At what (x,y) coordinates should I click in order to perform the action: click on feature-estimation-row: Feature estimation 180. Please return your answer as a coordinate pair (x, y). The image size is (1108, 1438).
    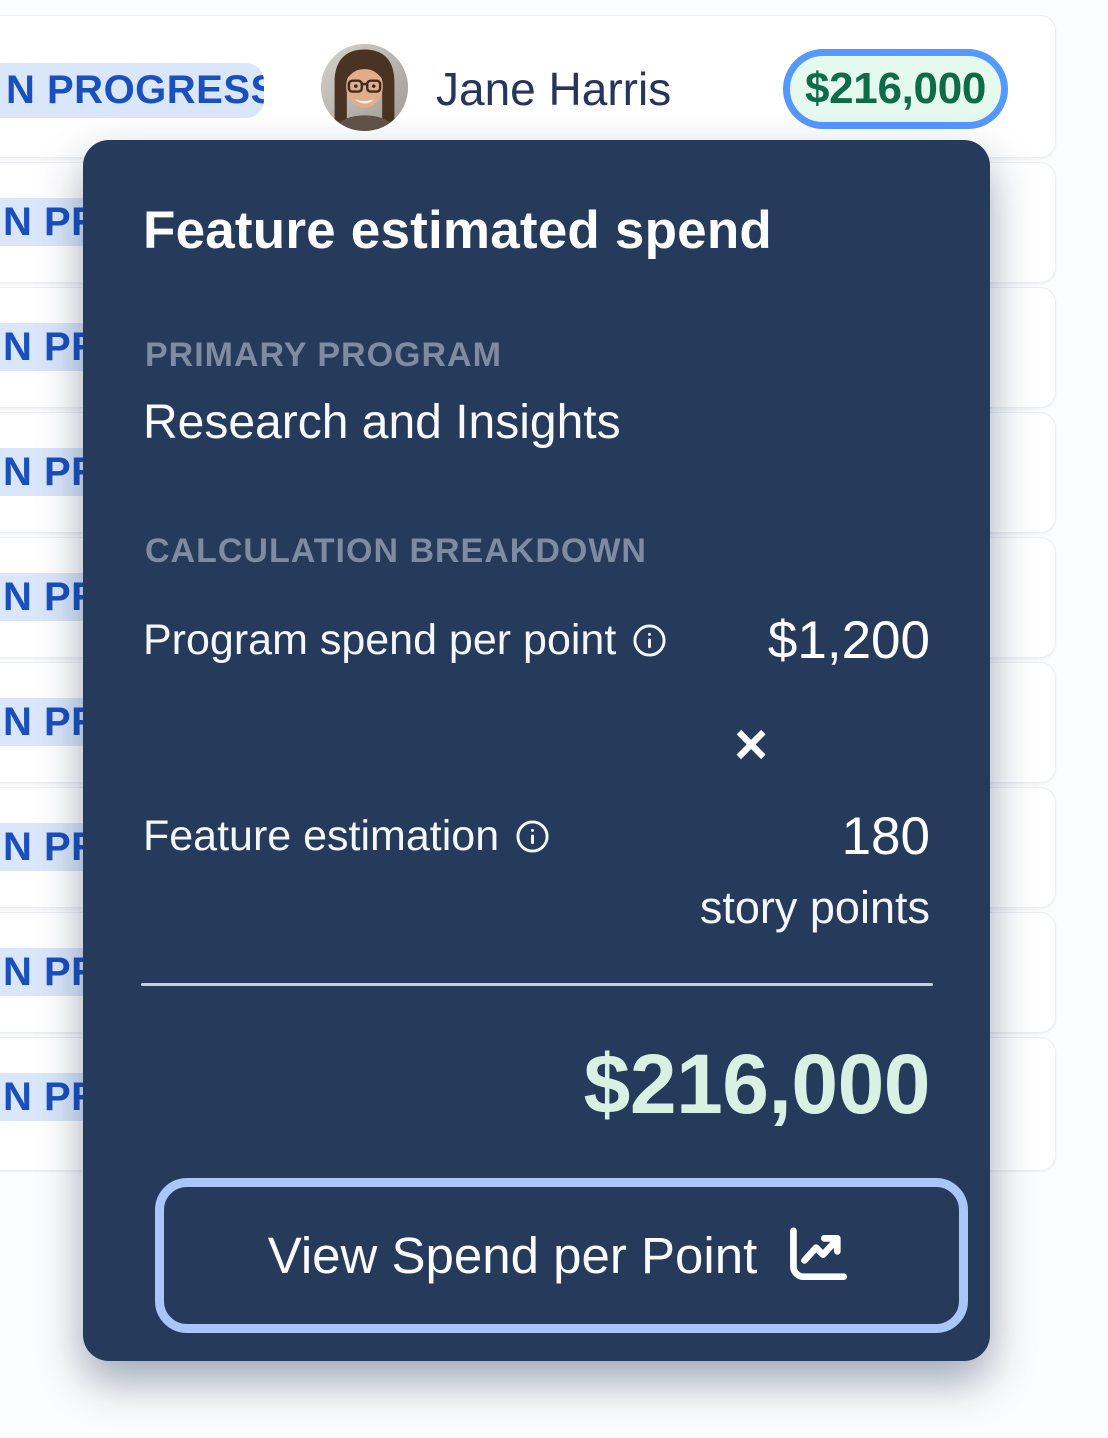
    Looking at the image, I should click on (536, 836).